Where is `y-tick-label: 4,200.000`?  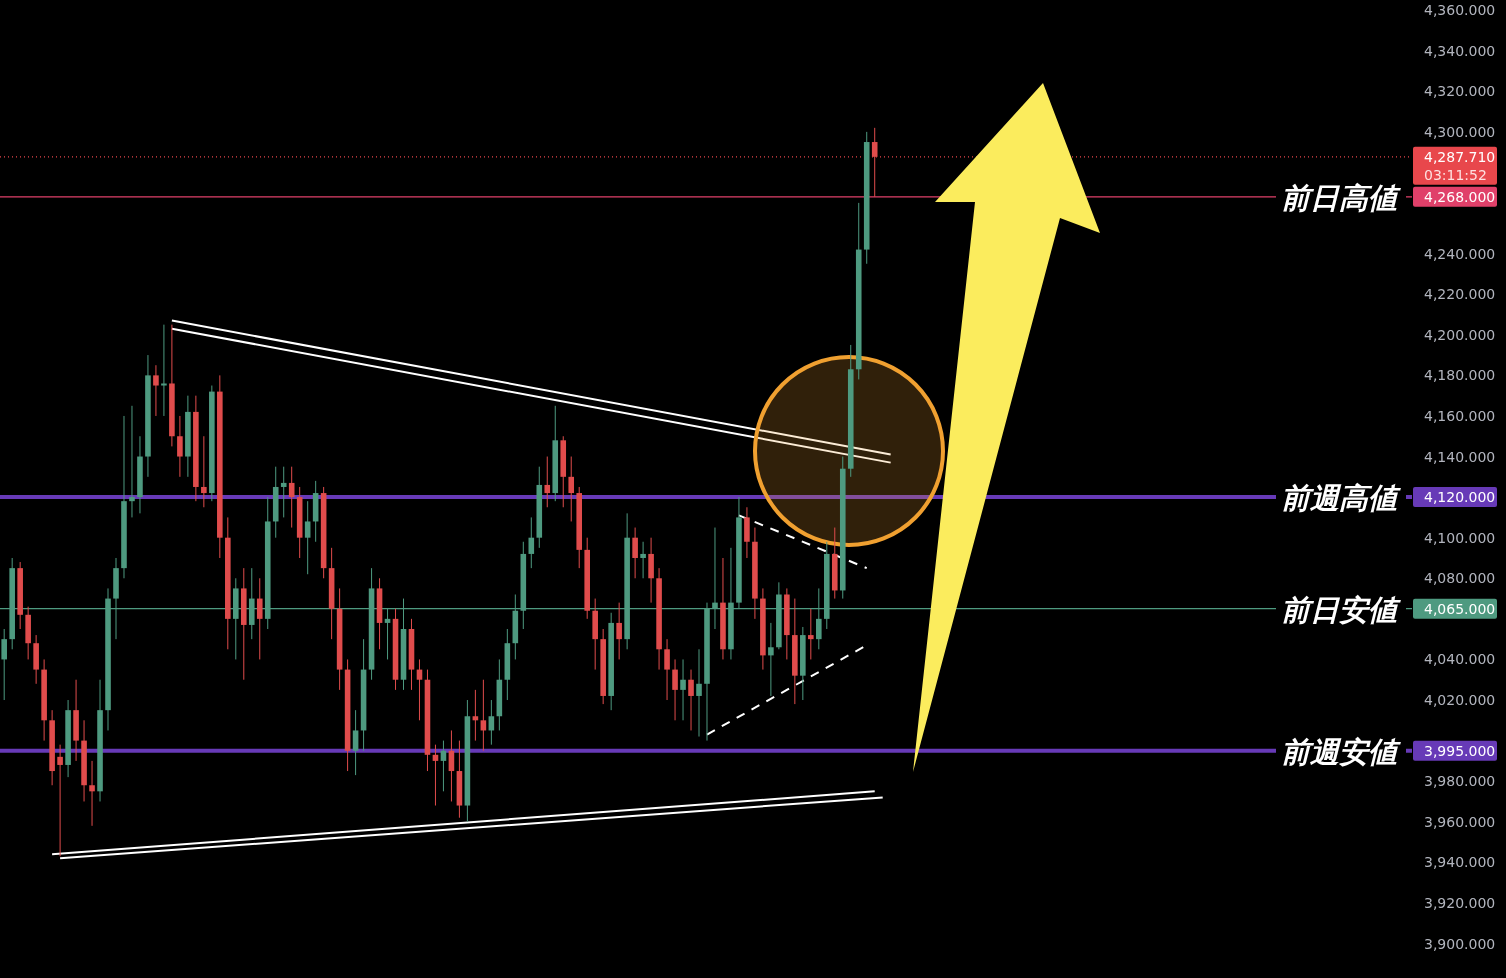 y-tick-label: 4,200.000 is located at coordinates (1460, 334).